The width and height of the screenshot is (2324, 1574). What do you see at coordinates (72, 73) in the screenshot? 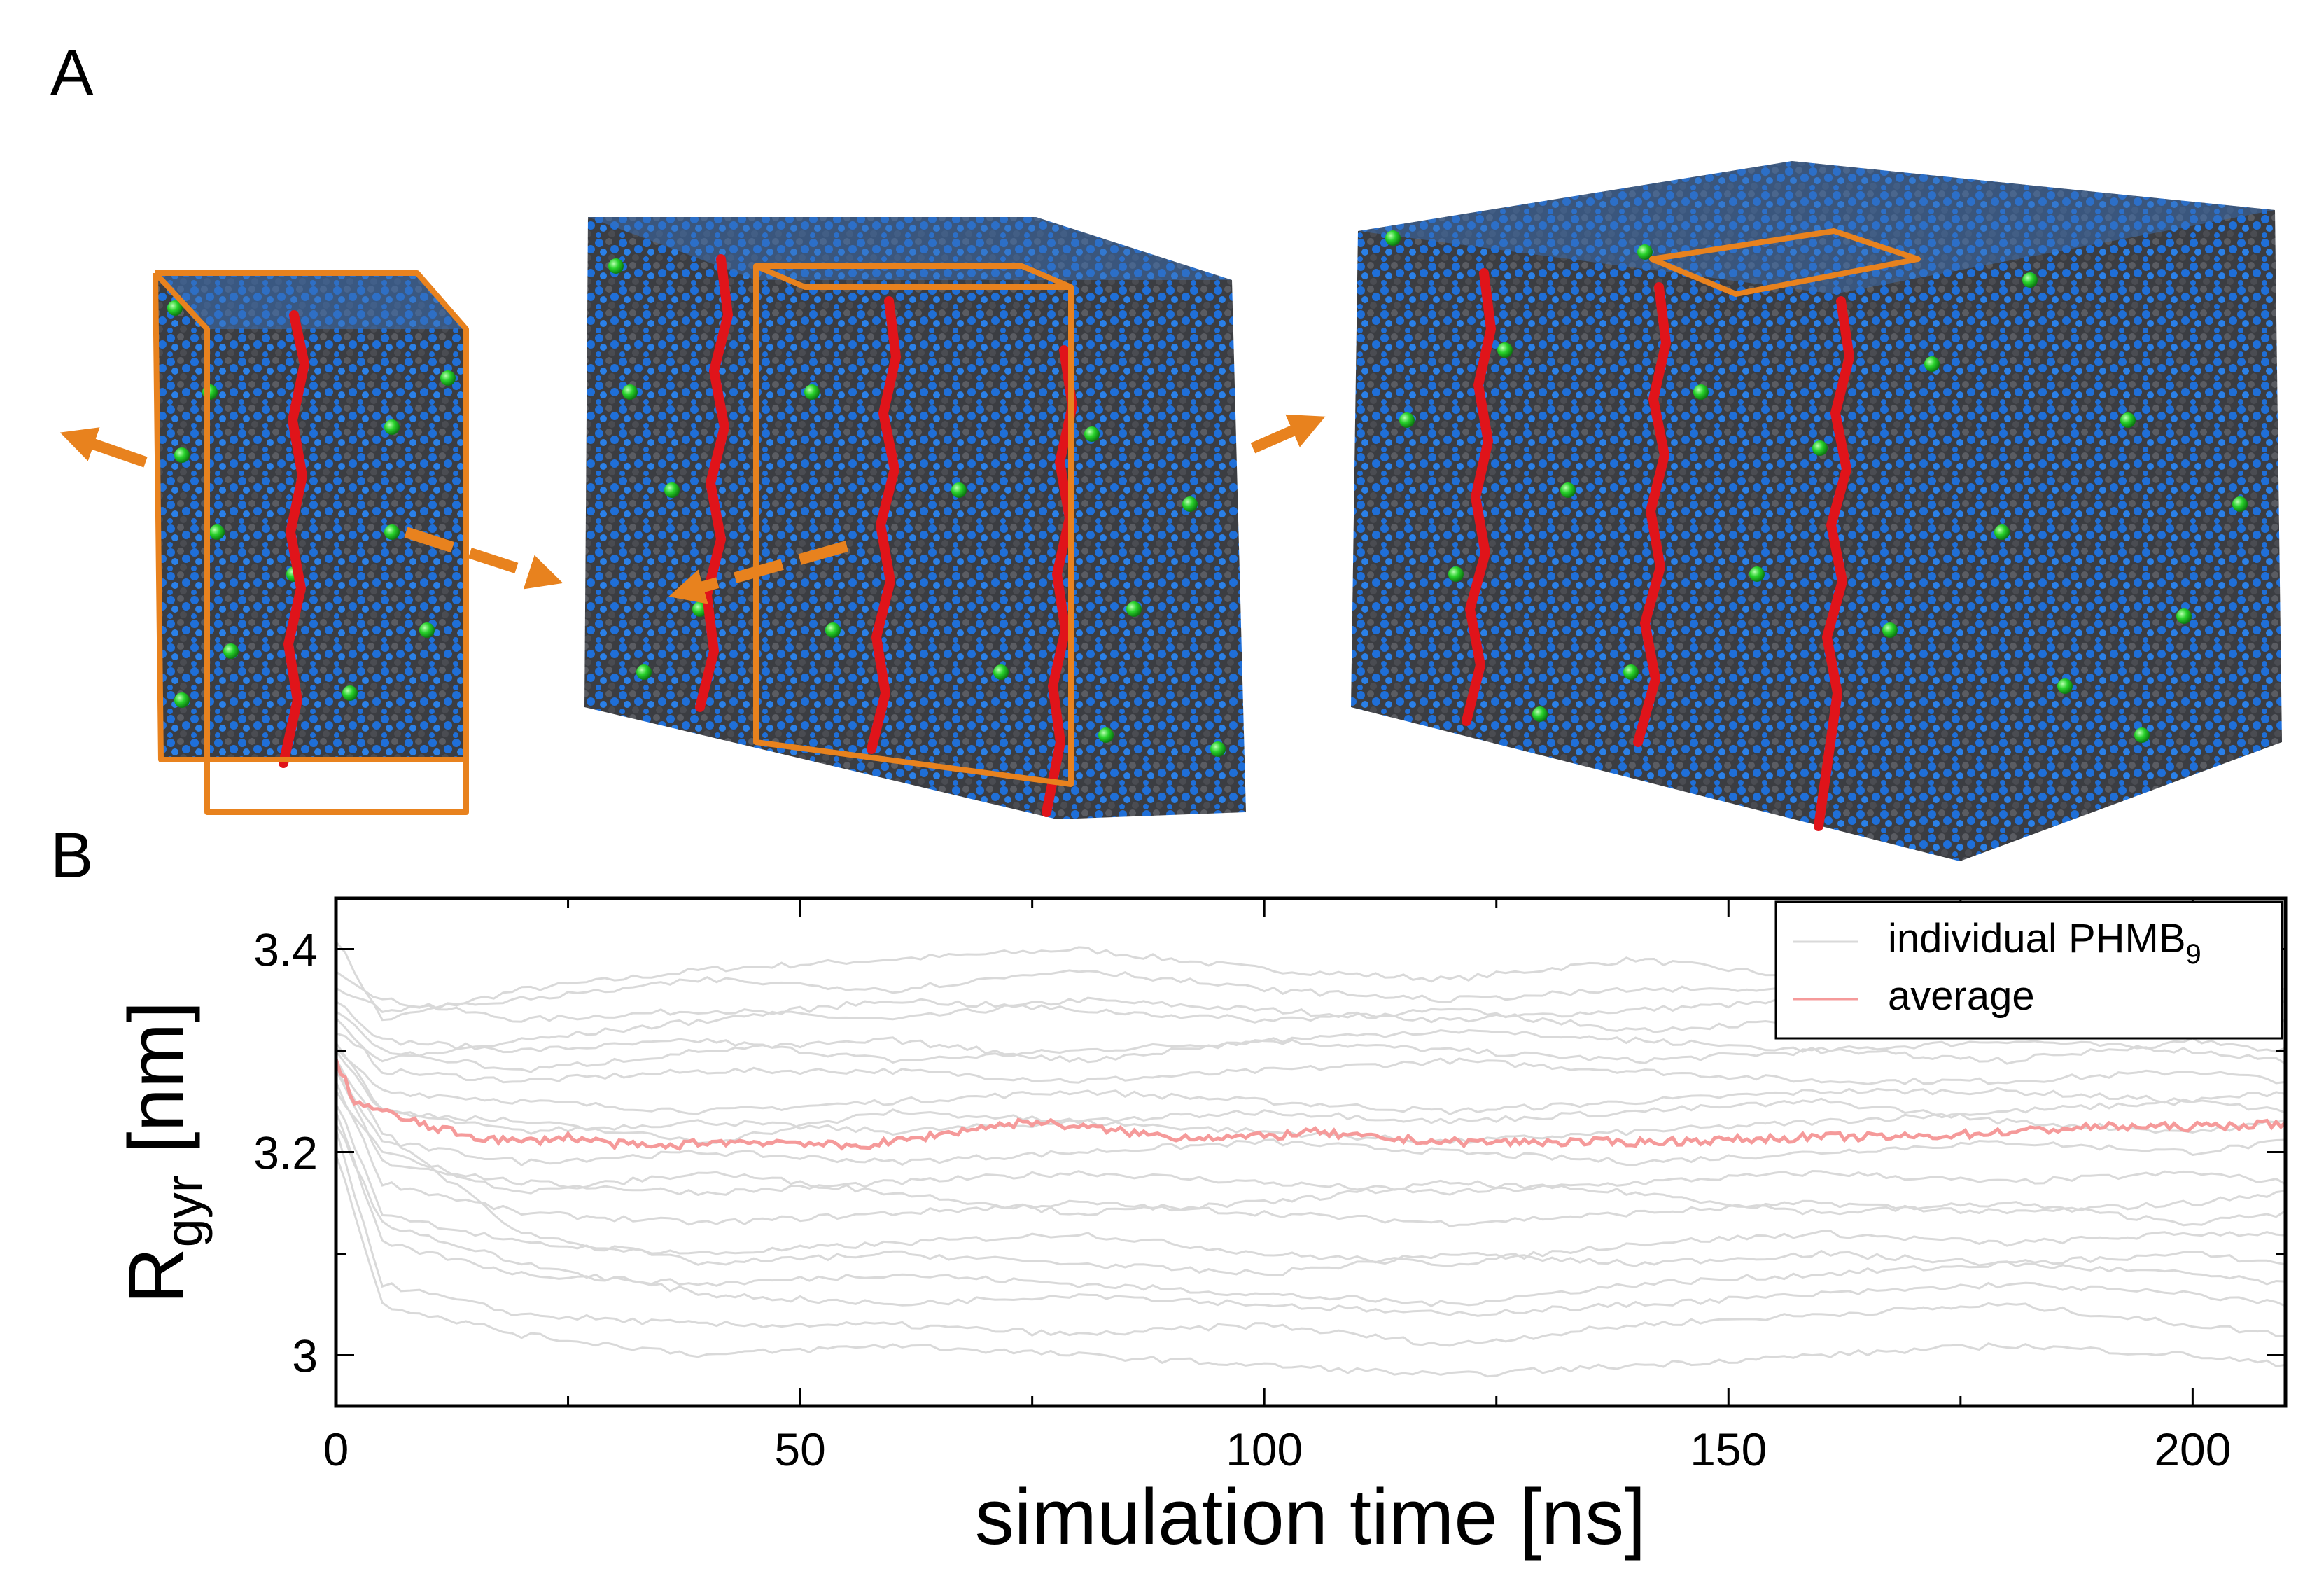
I see `panel-label-a: A` at bounding box center [72, 73].